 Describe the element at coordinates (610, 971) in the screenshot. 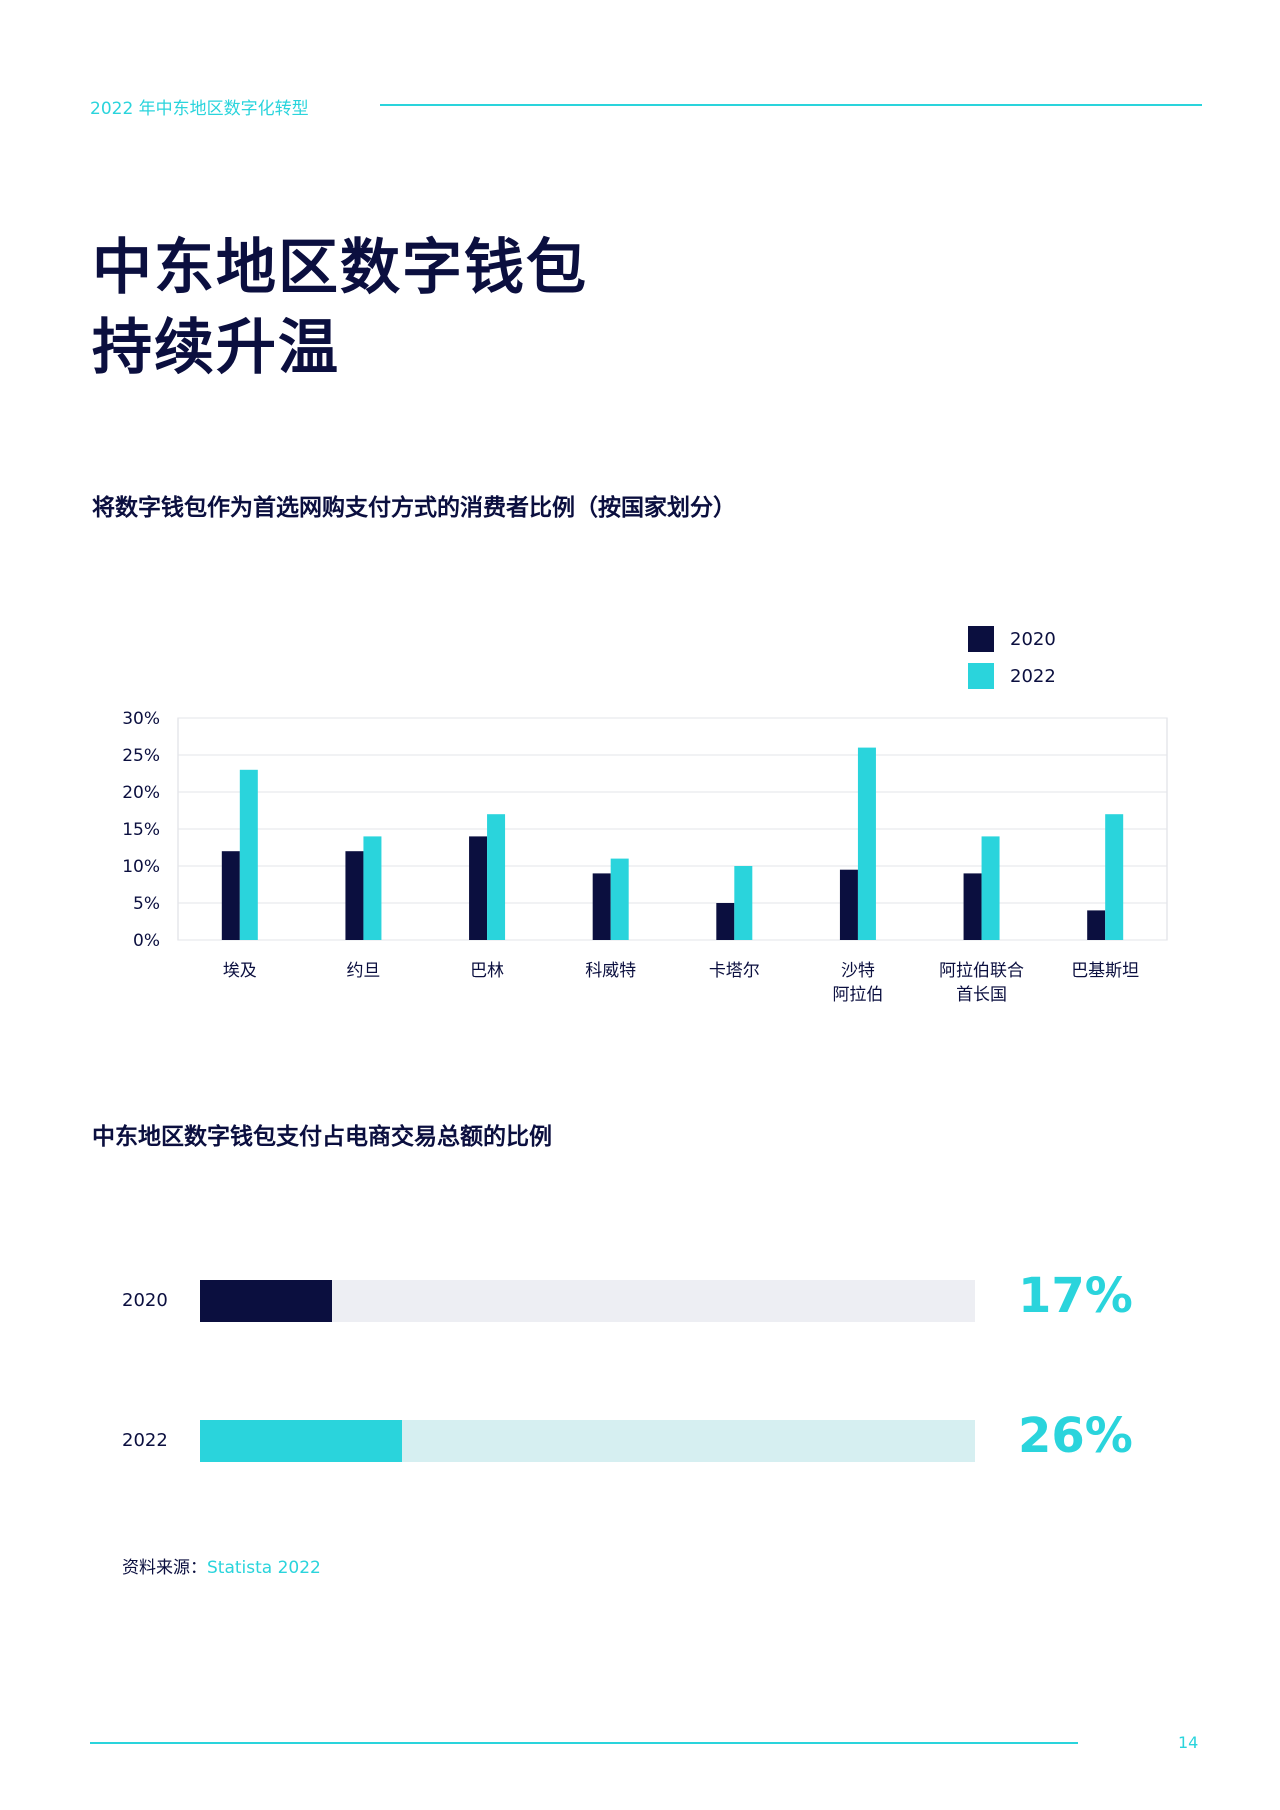

I see `x-tick-label: 科威特` at that location.